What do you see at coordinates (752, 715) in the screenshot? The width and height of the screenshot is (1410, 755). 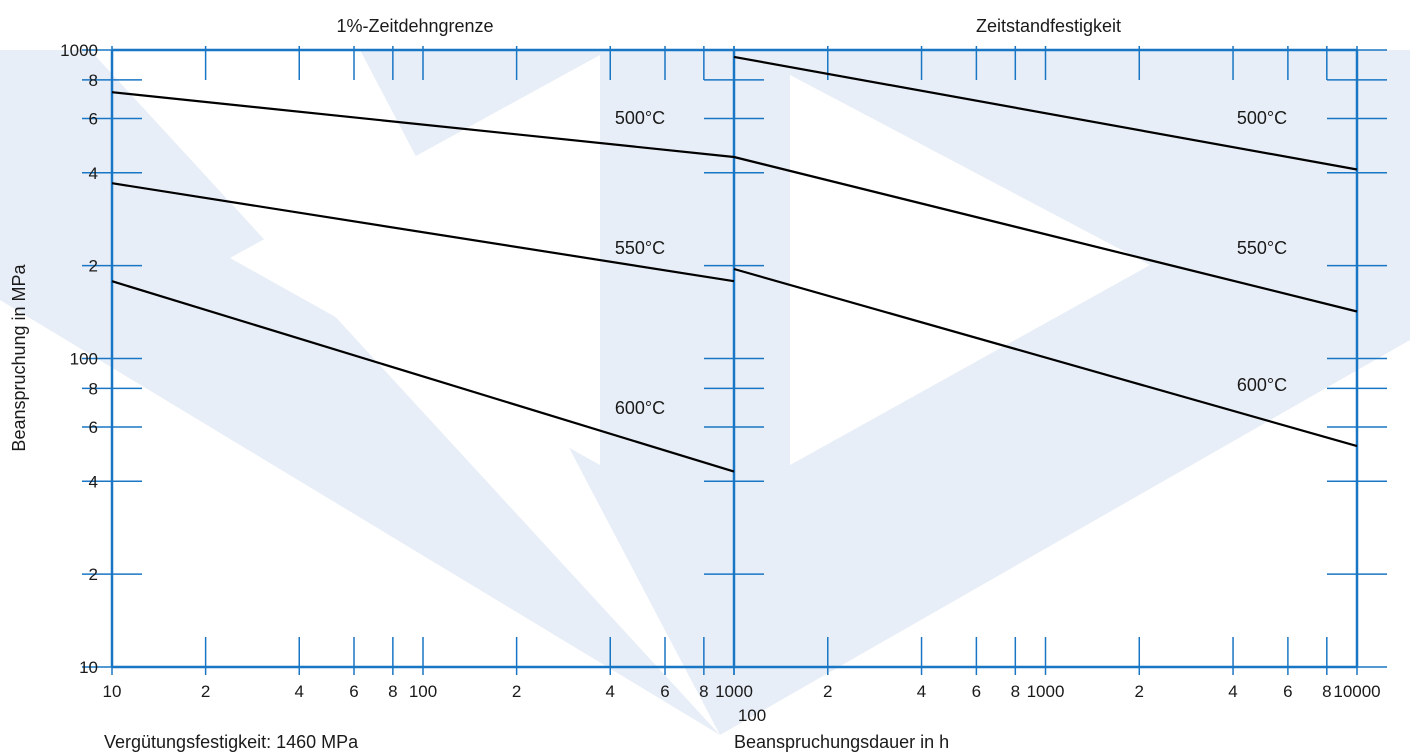 I see `x-tick-label-extra: 100` at bounding box center [752, 715].